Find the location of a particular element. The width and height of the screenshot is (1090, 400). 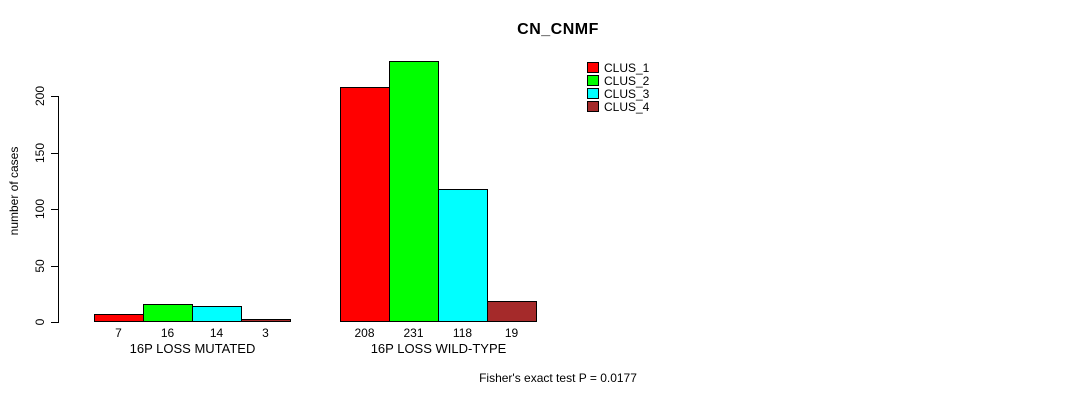

y-tick-label: 0 is located at coordinates (40, 322).